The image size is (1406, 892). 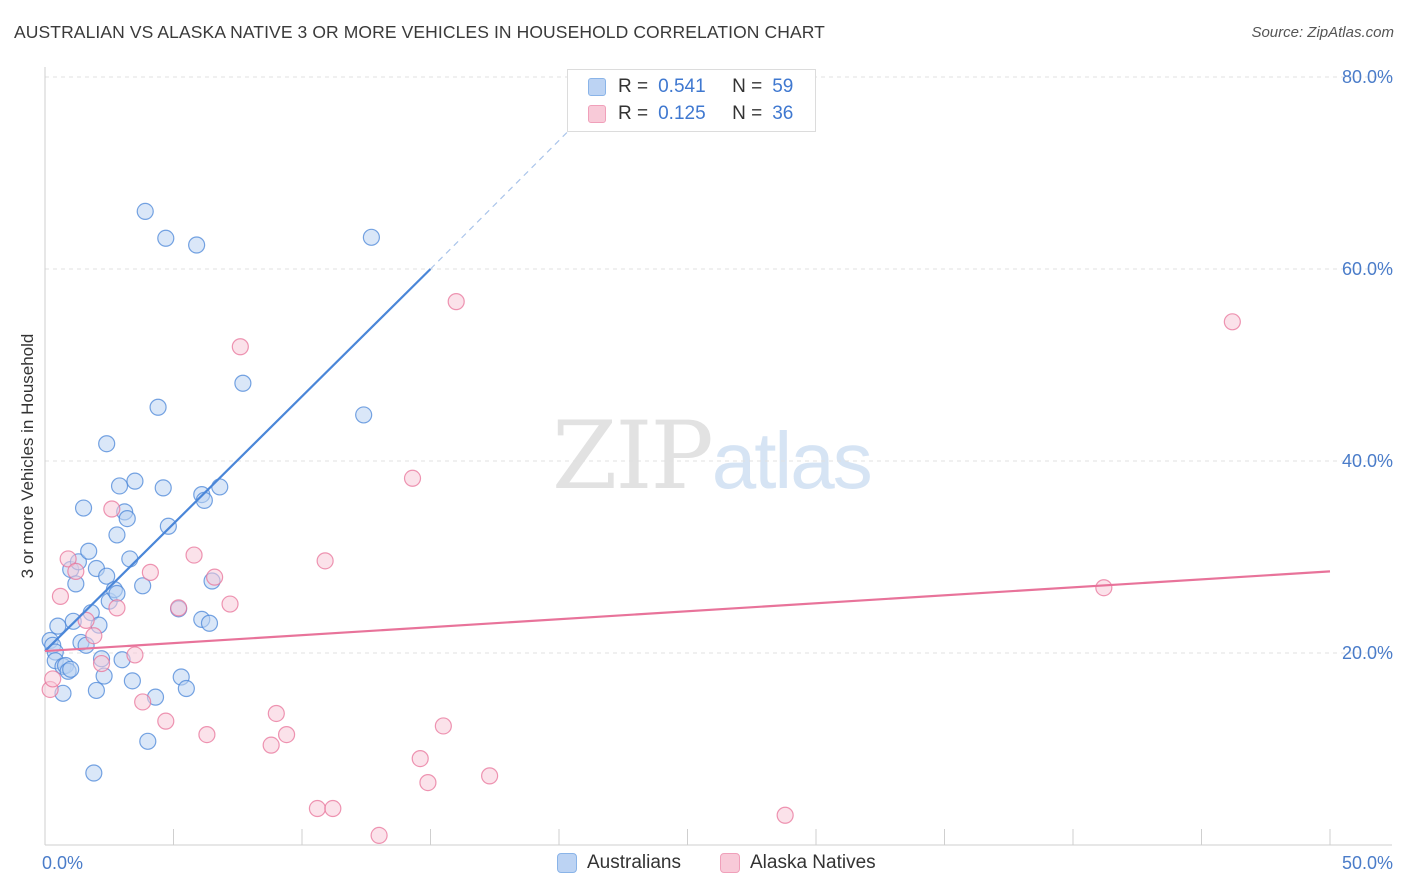 What do you see at coordinates (682, 86) in the screenshot?
I see `legend-r-value: 0.541` at bounding box center [682, 86].